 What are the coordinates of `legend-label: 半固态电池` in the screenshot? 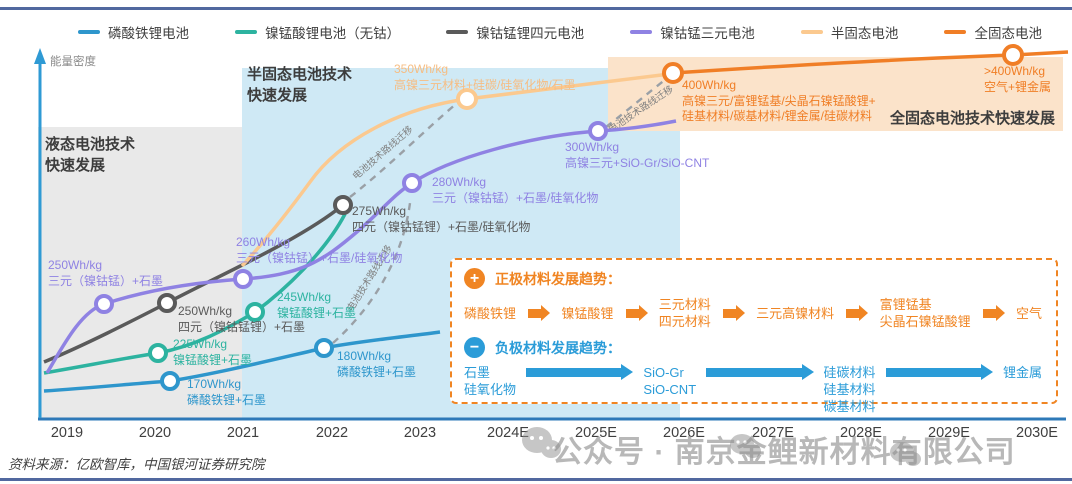 It's located at (864, 33).